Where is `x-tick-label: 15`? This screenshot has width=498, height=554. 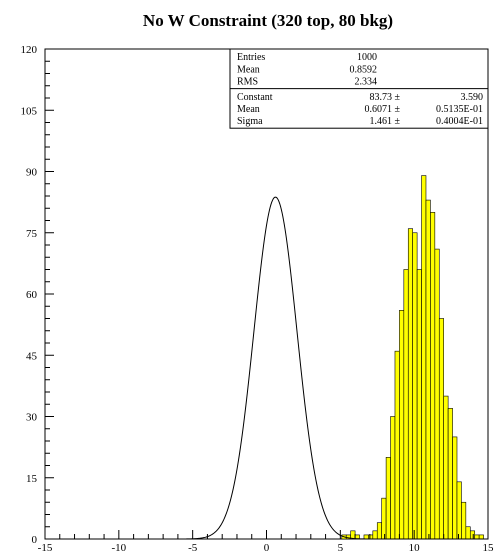
x-tick-label: 15 is located at coordinates (489, 548).